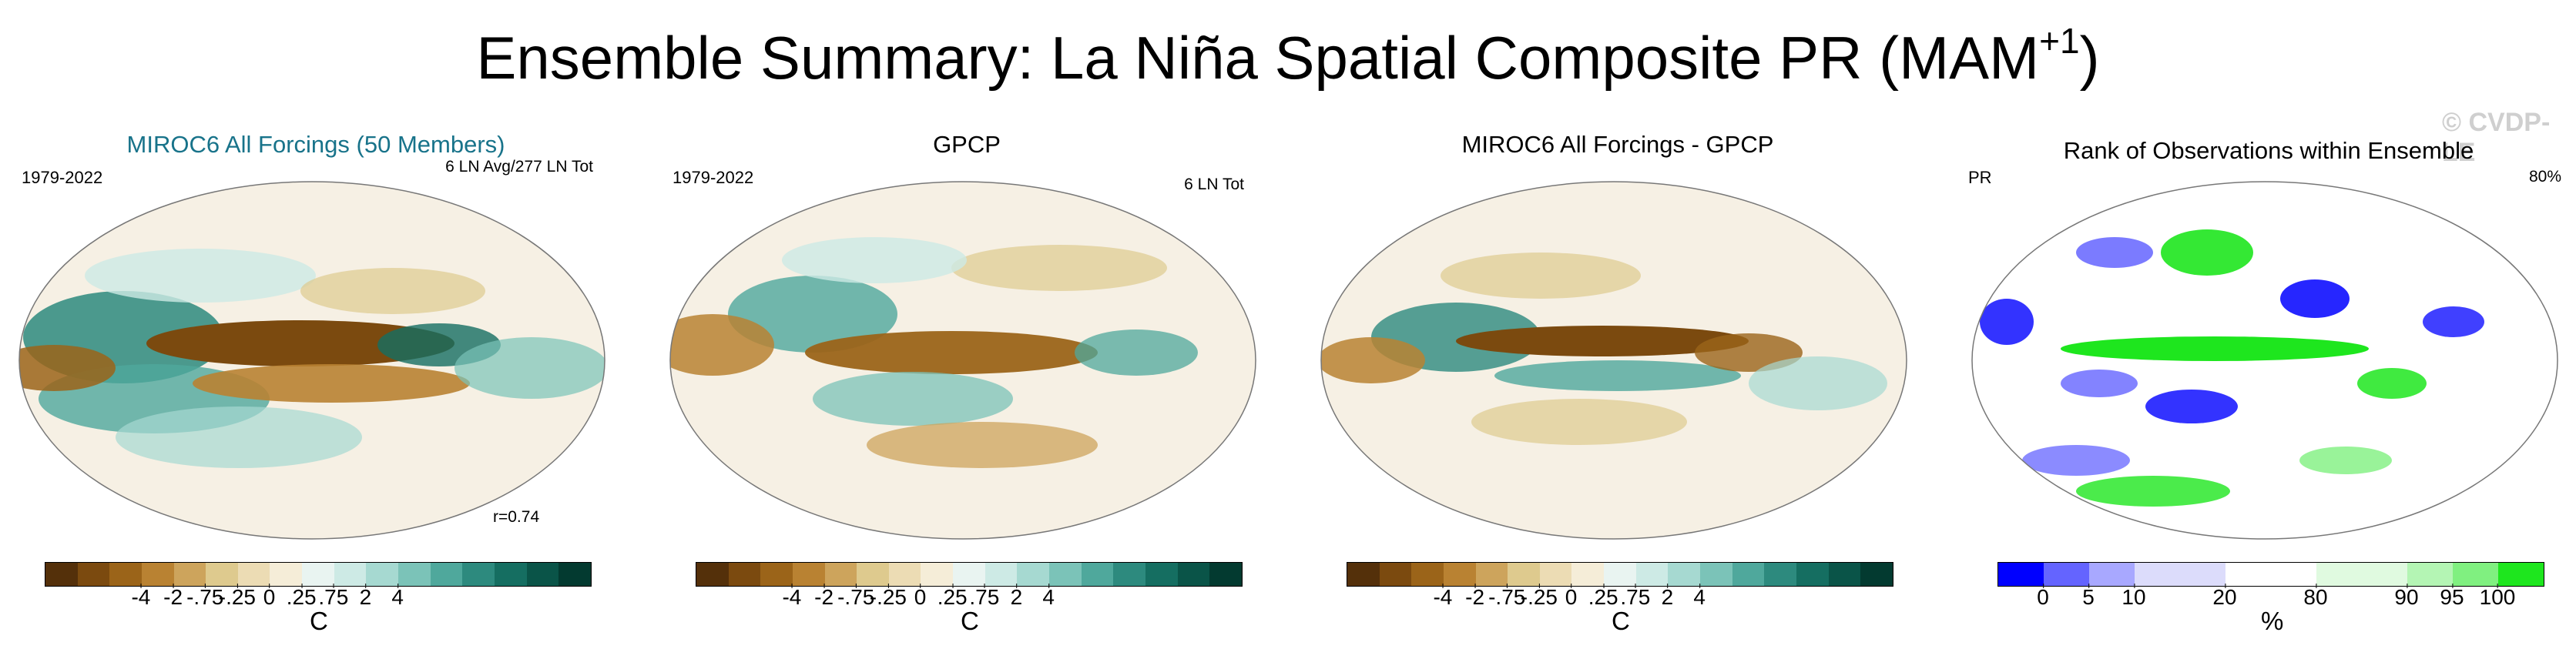 This screenshot has height=659, width=2576. What do you see at coordinates (967, 144) in the screenshot?
I see `panel-title: GPCP` at bounding box center [967, 144].